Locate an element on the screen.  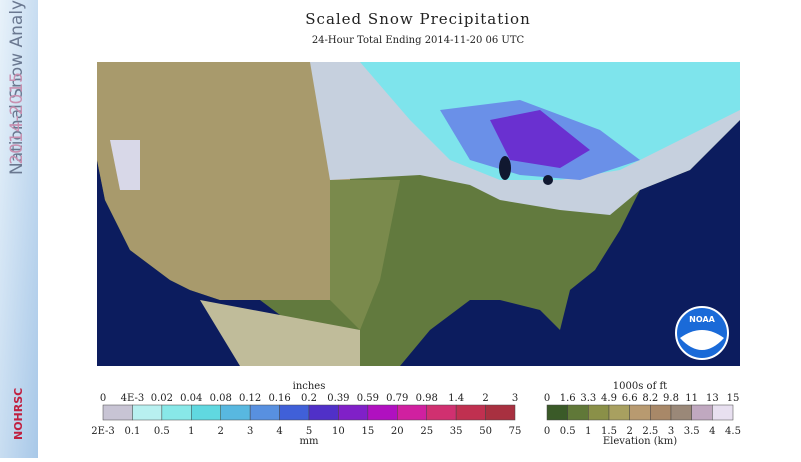
legend-label: 3.3 is located at coordinates (588, 398).